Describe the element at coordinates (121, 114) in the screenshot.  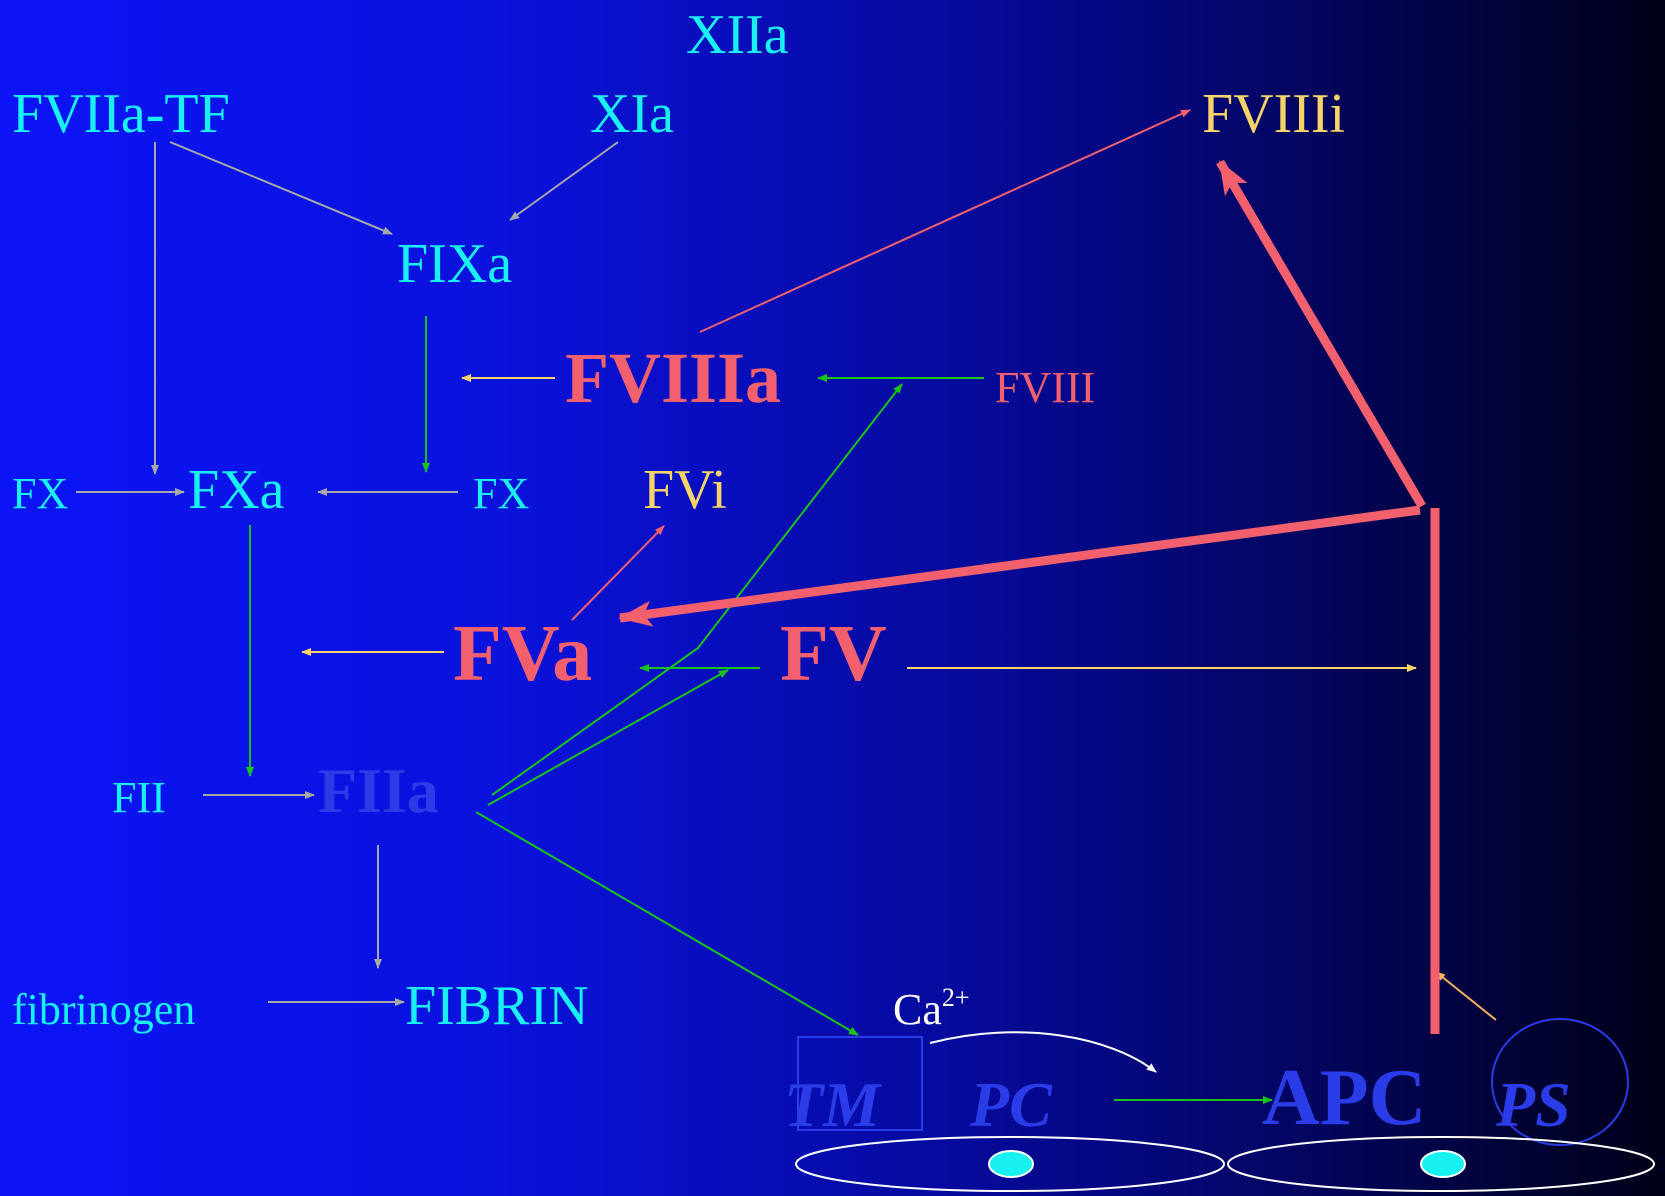
I see `label-fviia-tf: FVIIa-TF` at that location.